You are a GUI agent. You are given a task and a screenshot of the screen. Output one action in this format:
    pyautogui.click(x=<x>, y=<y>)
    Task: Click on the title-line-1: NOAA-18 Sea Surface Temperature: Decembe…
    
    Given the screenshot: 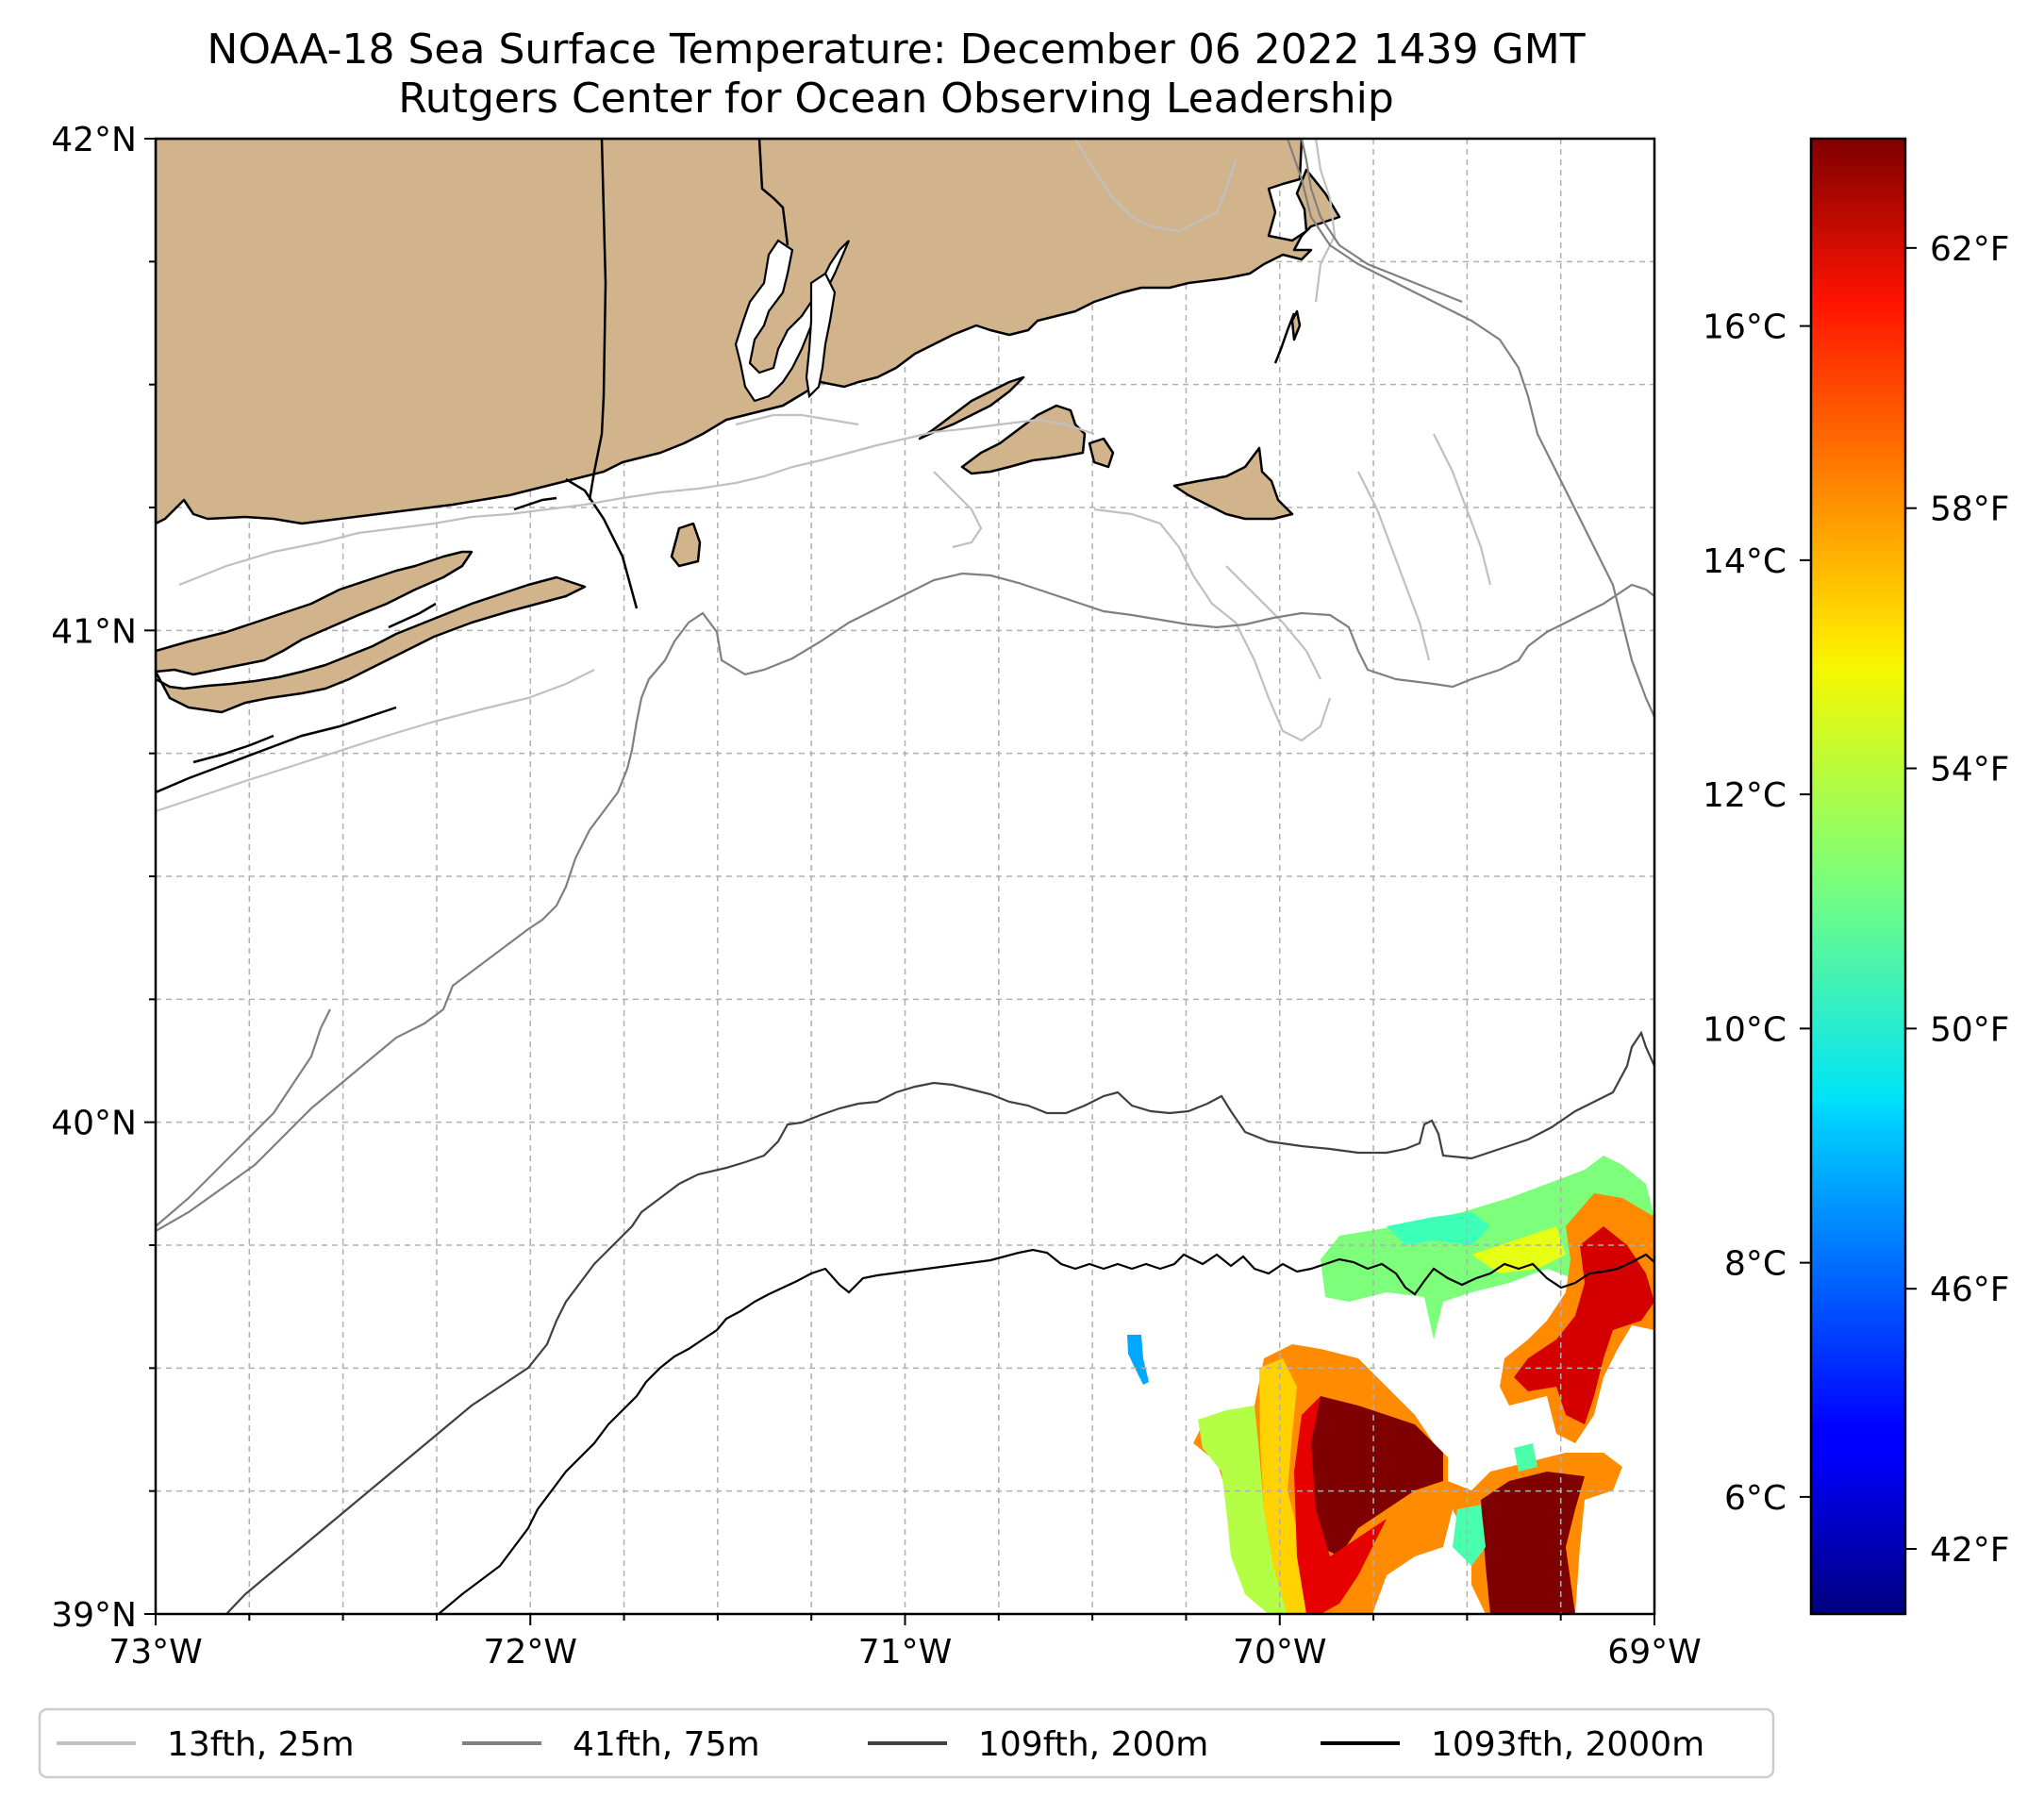 What is the action you would take?
    pyautogui.click(x=897, y=49)
    